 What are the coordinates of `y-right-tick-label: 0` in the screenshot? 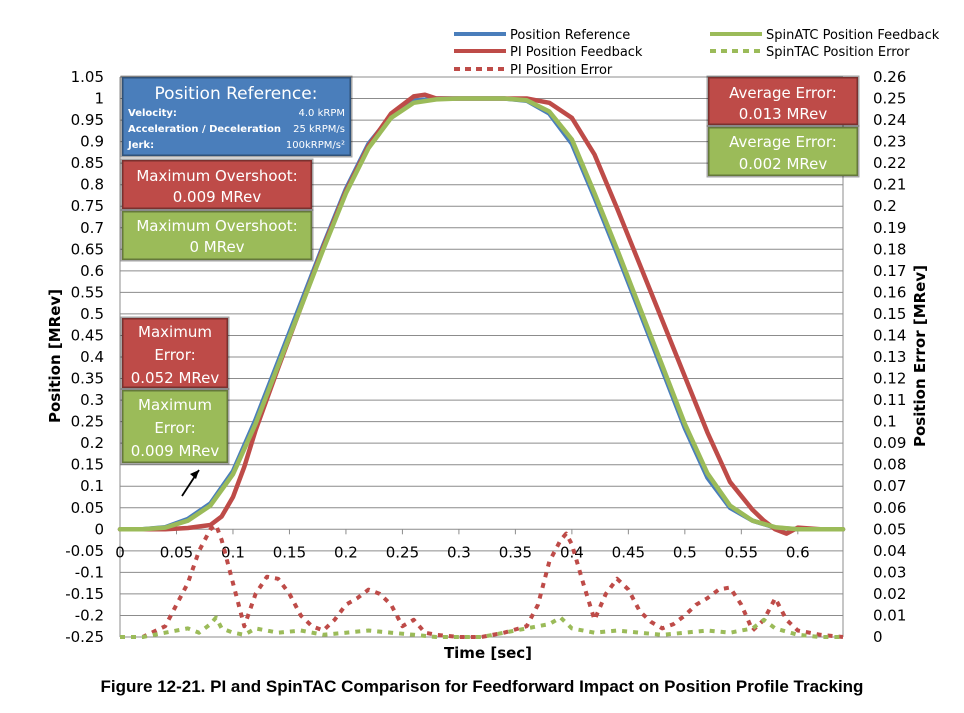 It's located at (878, 637).